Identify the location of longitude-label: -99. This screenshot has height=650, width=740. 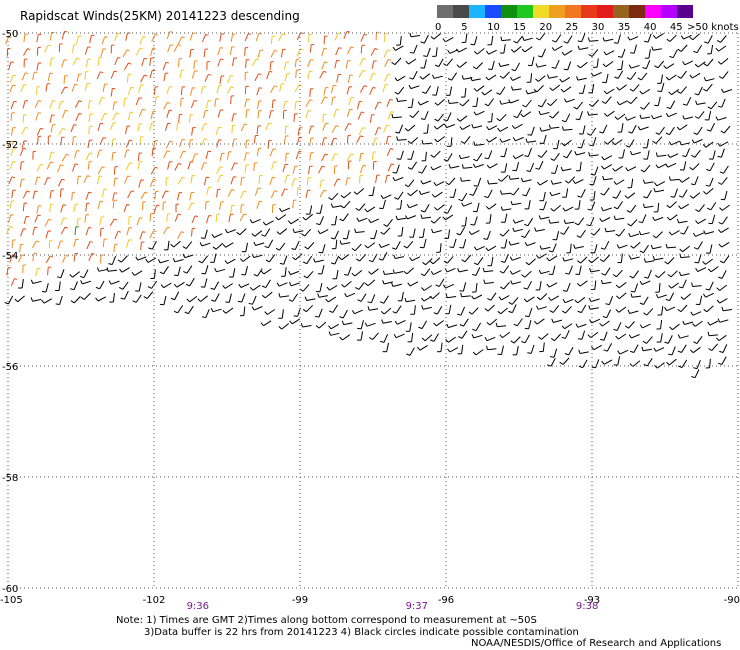
(300, 600).